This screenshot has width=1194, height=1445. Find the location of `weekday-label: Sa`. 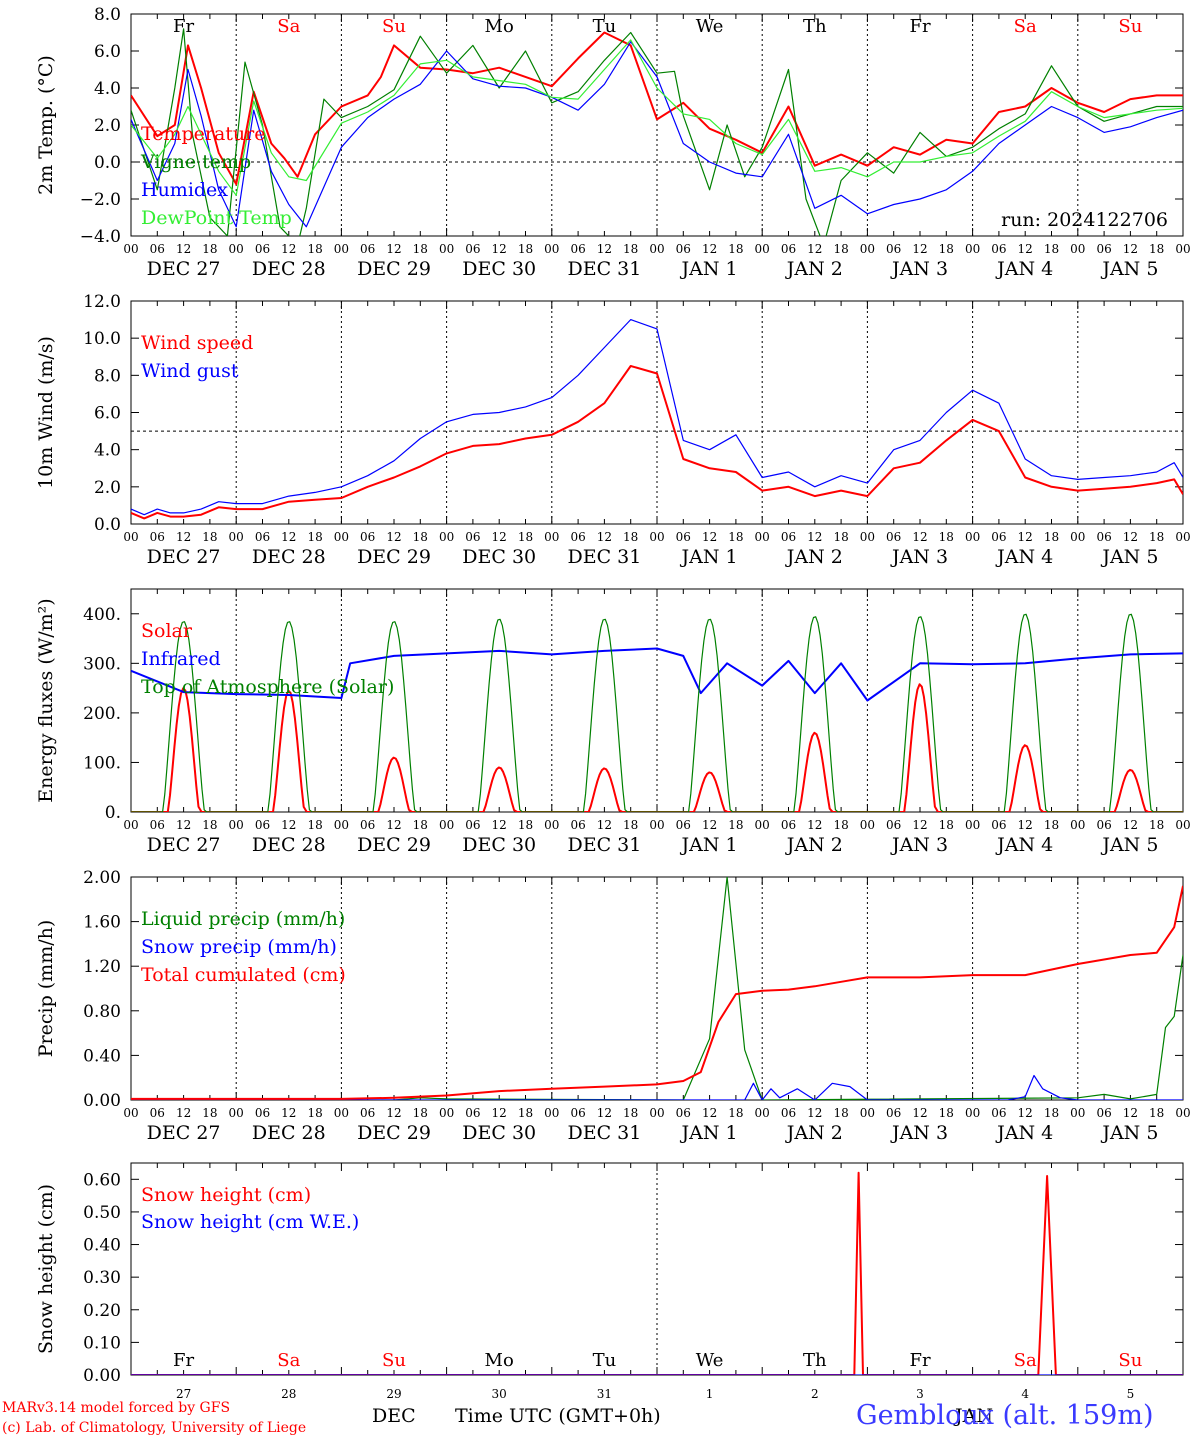

weekday-label: Sa is located at coordinates (1025, 26).